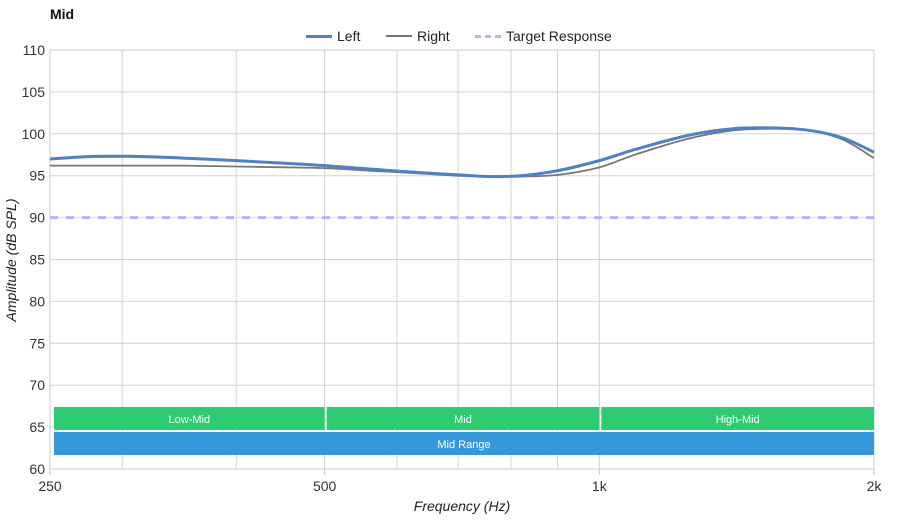 The image size is (900, 520). What do you see at coordinates (464, 431) in the screenshot?
I see `frequency-bands: Low-Mid Mid High-Mid Mid Range` at bounding box center [464, 431].